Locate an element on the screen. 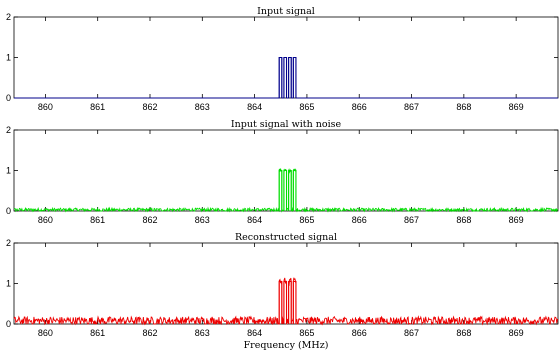  x-axis-label: Frequency (MHz) is located at coordinates (286, 345).